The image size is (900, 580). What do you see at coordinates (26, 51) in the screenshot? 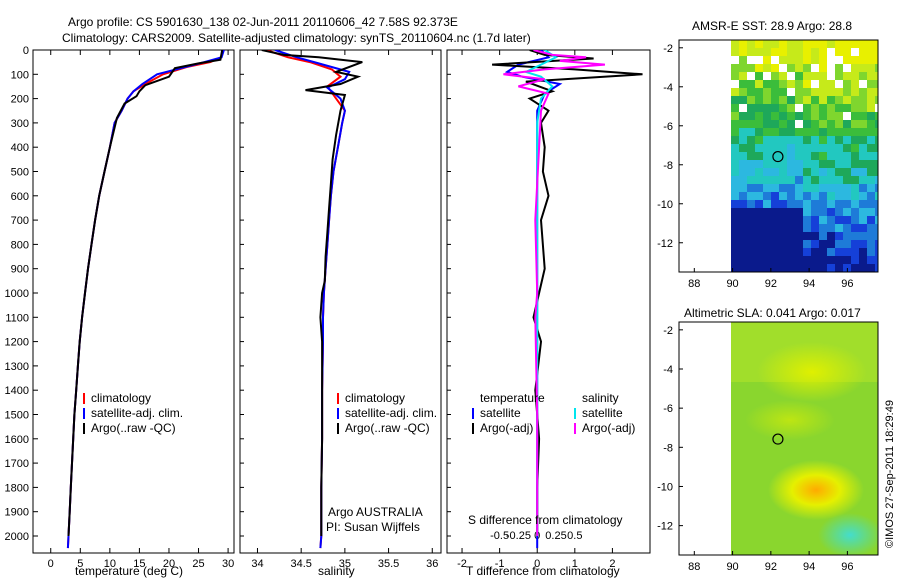
I see `depth-tick-label: 0` at bounding box center [26, 51].